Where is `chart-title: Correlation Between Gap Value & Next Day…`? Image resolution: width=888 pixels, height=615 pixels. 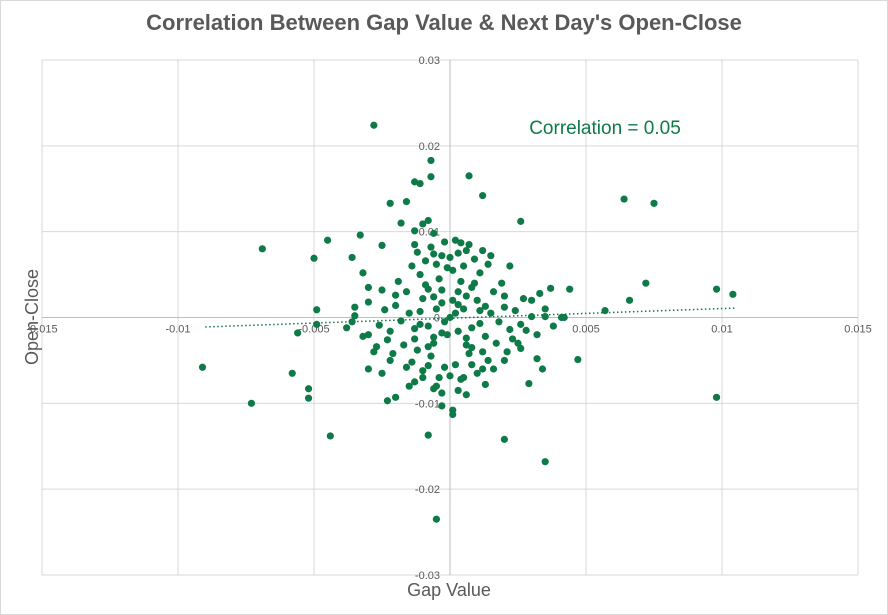 chart-title: Correlation Between Gap Value & Next Day… is located at coordinates (444, 22).